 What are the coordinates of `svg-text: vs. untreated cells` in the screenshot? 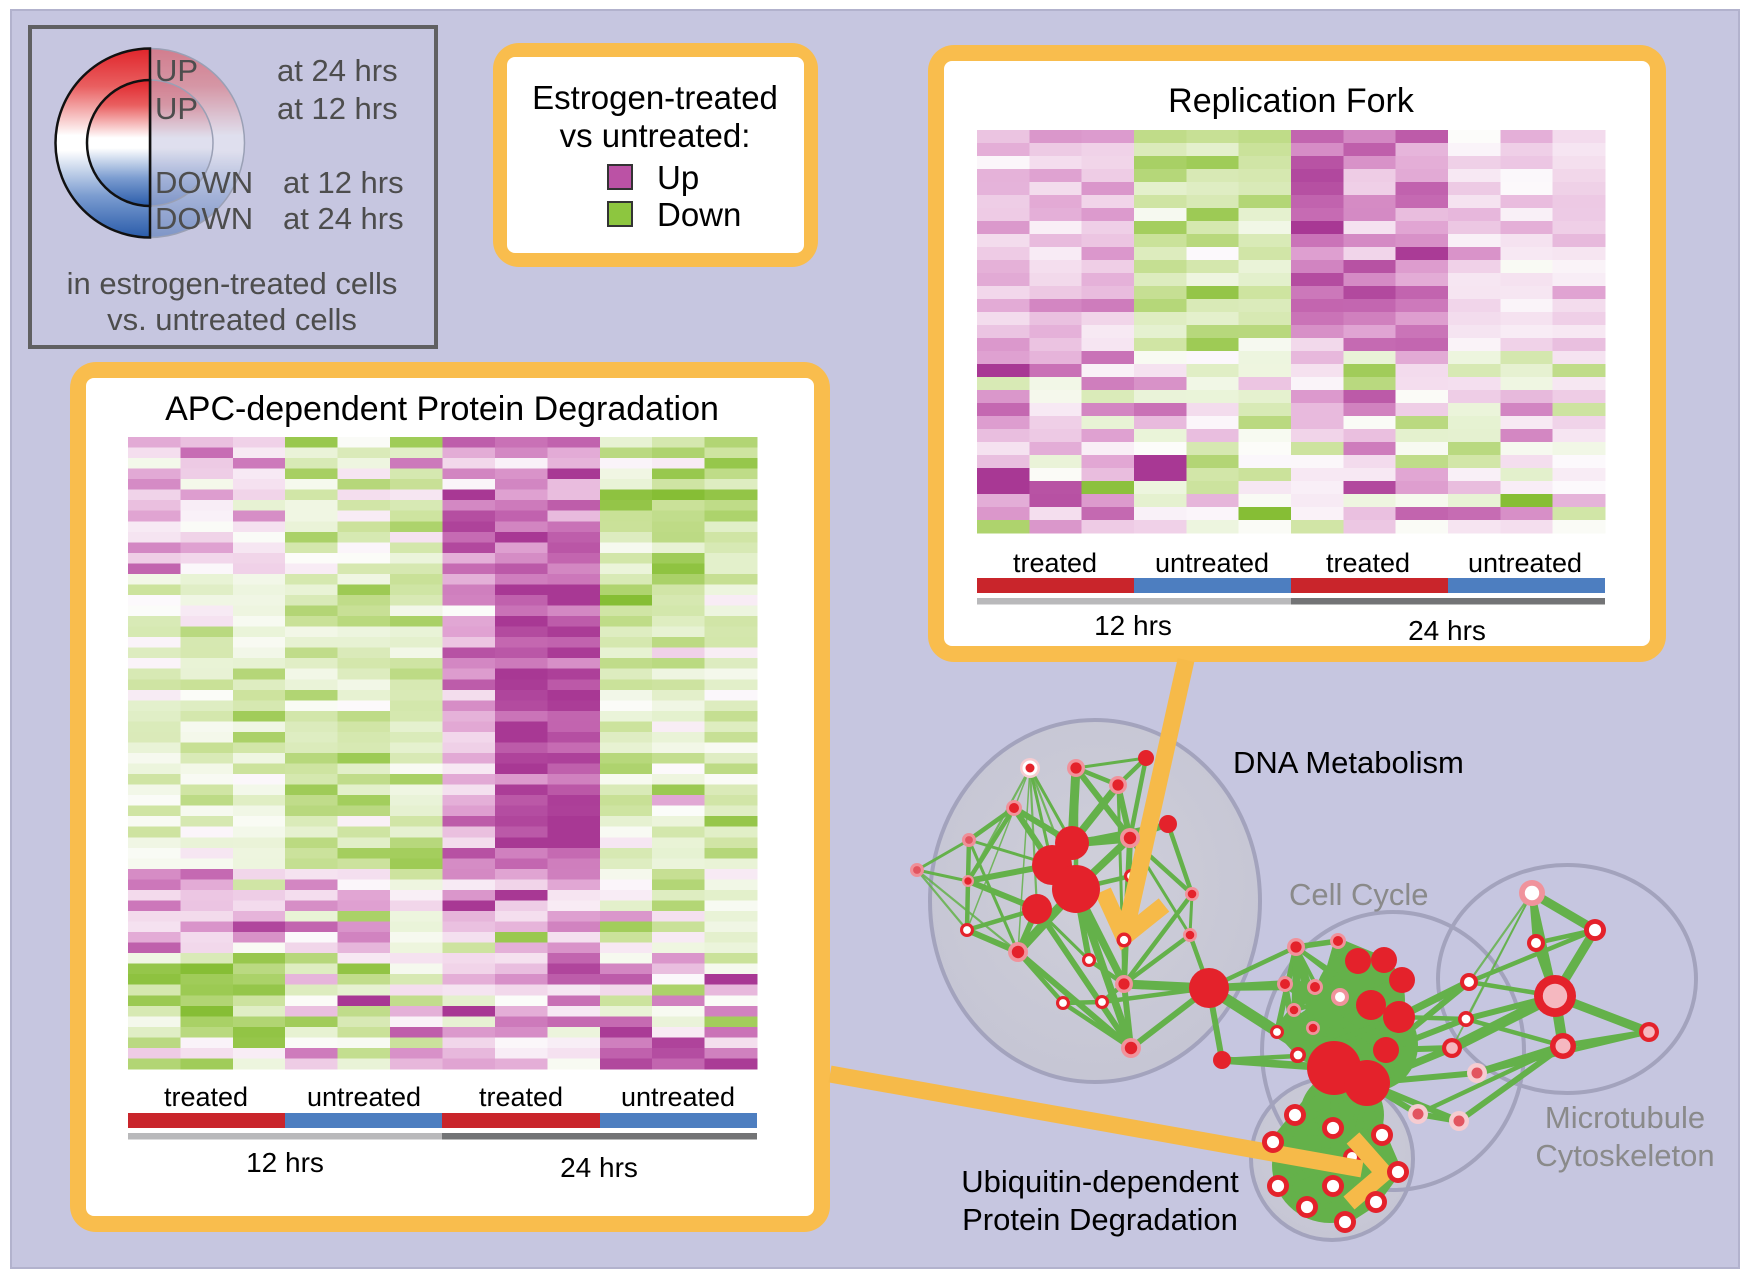 It's located at (232, 319).